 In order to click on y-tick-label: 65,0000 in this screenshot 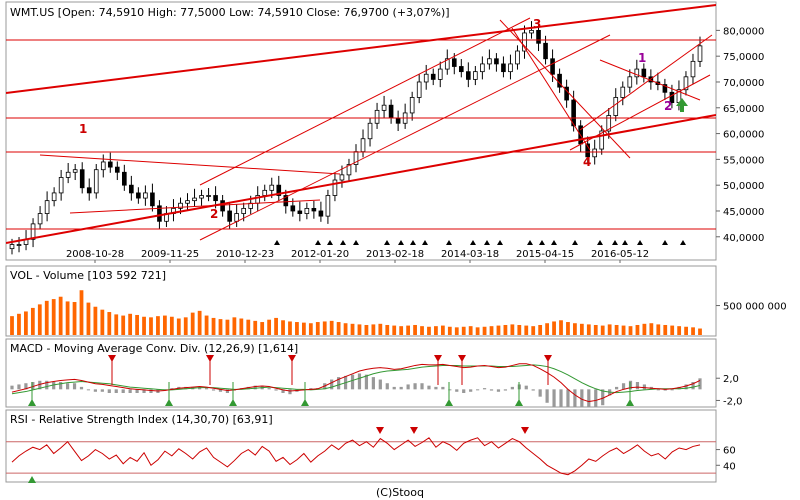, I will do `click(743, 109)`.